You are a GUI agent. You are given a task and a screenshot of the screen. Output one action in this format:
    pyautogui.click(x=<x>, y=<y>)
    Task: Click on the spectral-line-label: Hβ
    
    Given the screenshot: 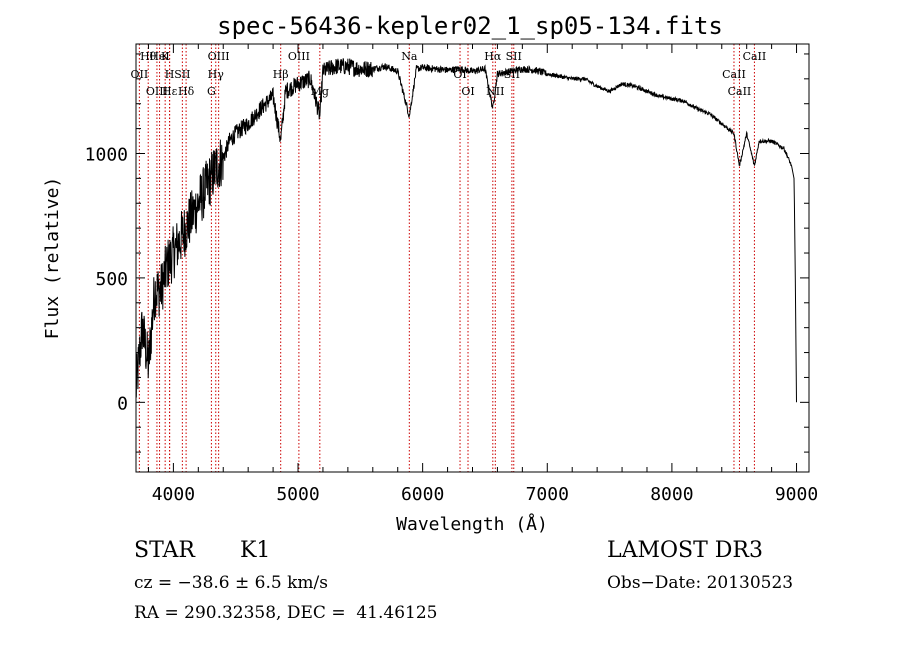 What is the action you would take?
    pyautogui.click(x=281, y=74)
    